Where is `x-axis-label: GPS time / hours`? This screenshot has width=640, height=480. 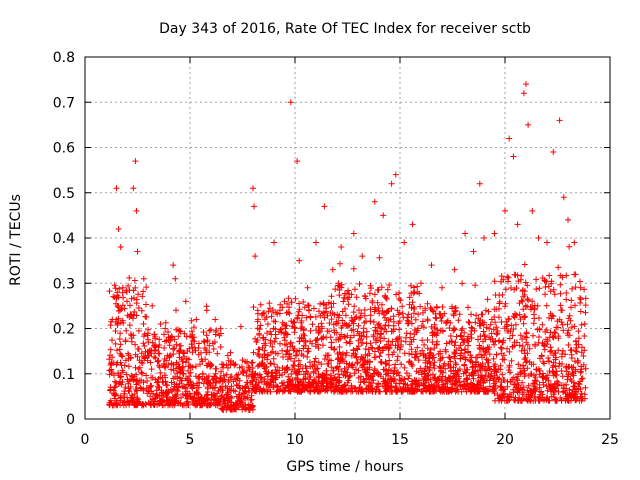 x-axis-label: GPS time / hours is located at coordinates (344, 467).